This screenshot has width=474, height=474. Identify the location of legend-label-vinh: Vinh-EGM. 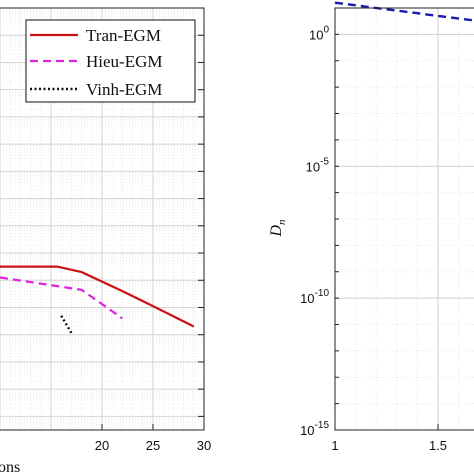
(124, 89).